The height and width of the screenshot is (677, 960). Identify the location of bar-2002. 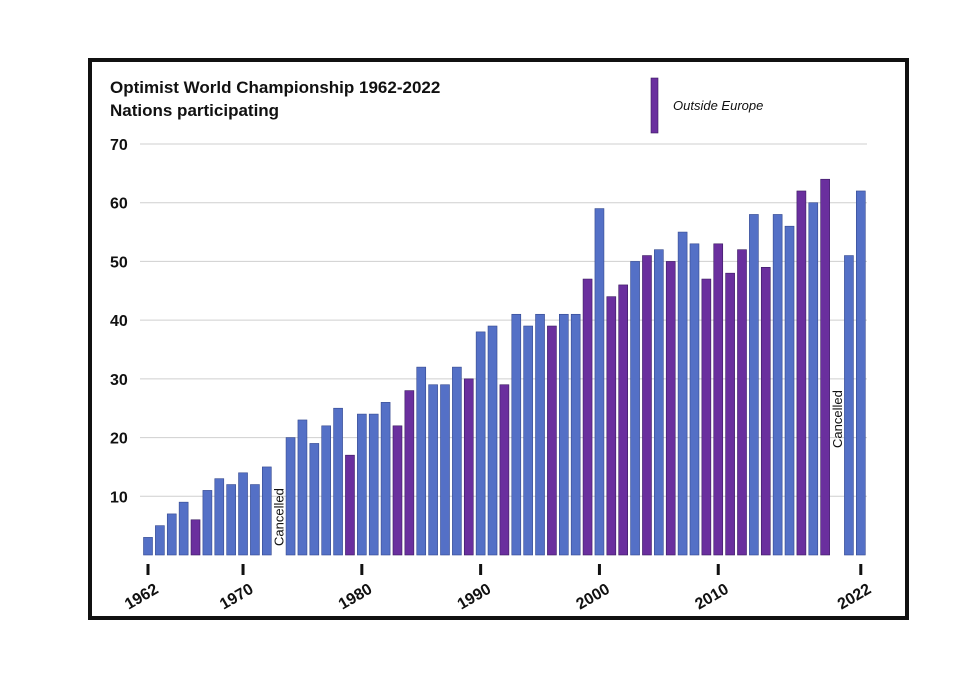
(623, 420).